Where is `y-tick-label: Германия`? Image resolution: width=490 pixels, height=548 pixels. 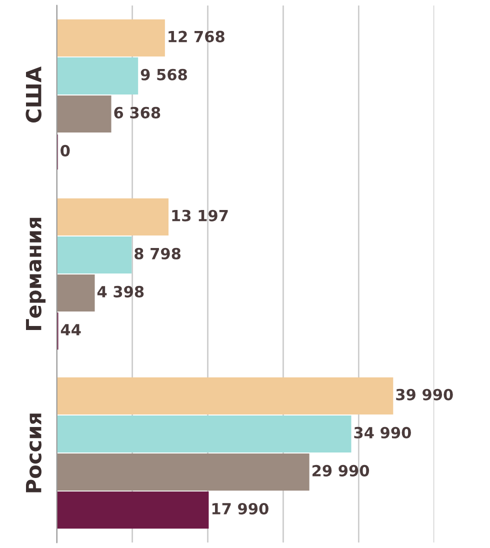 y-tick-label: Германия is located at coordinates (36, 274).